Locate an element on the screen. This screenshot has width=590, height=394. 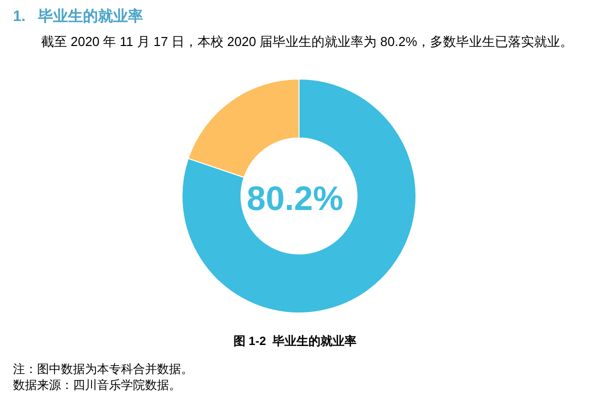
caption: 图 1-2 毕业生的就业率 is located at coordinates (295, 341).